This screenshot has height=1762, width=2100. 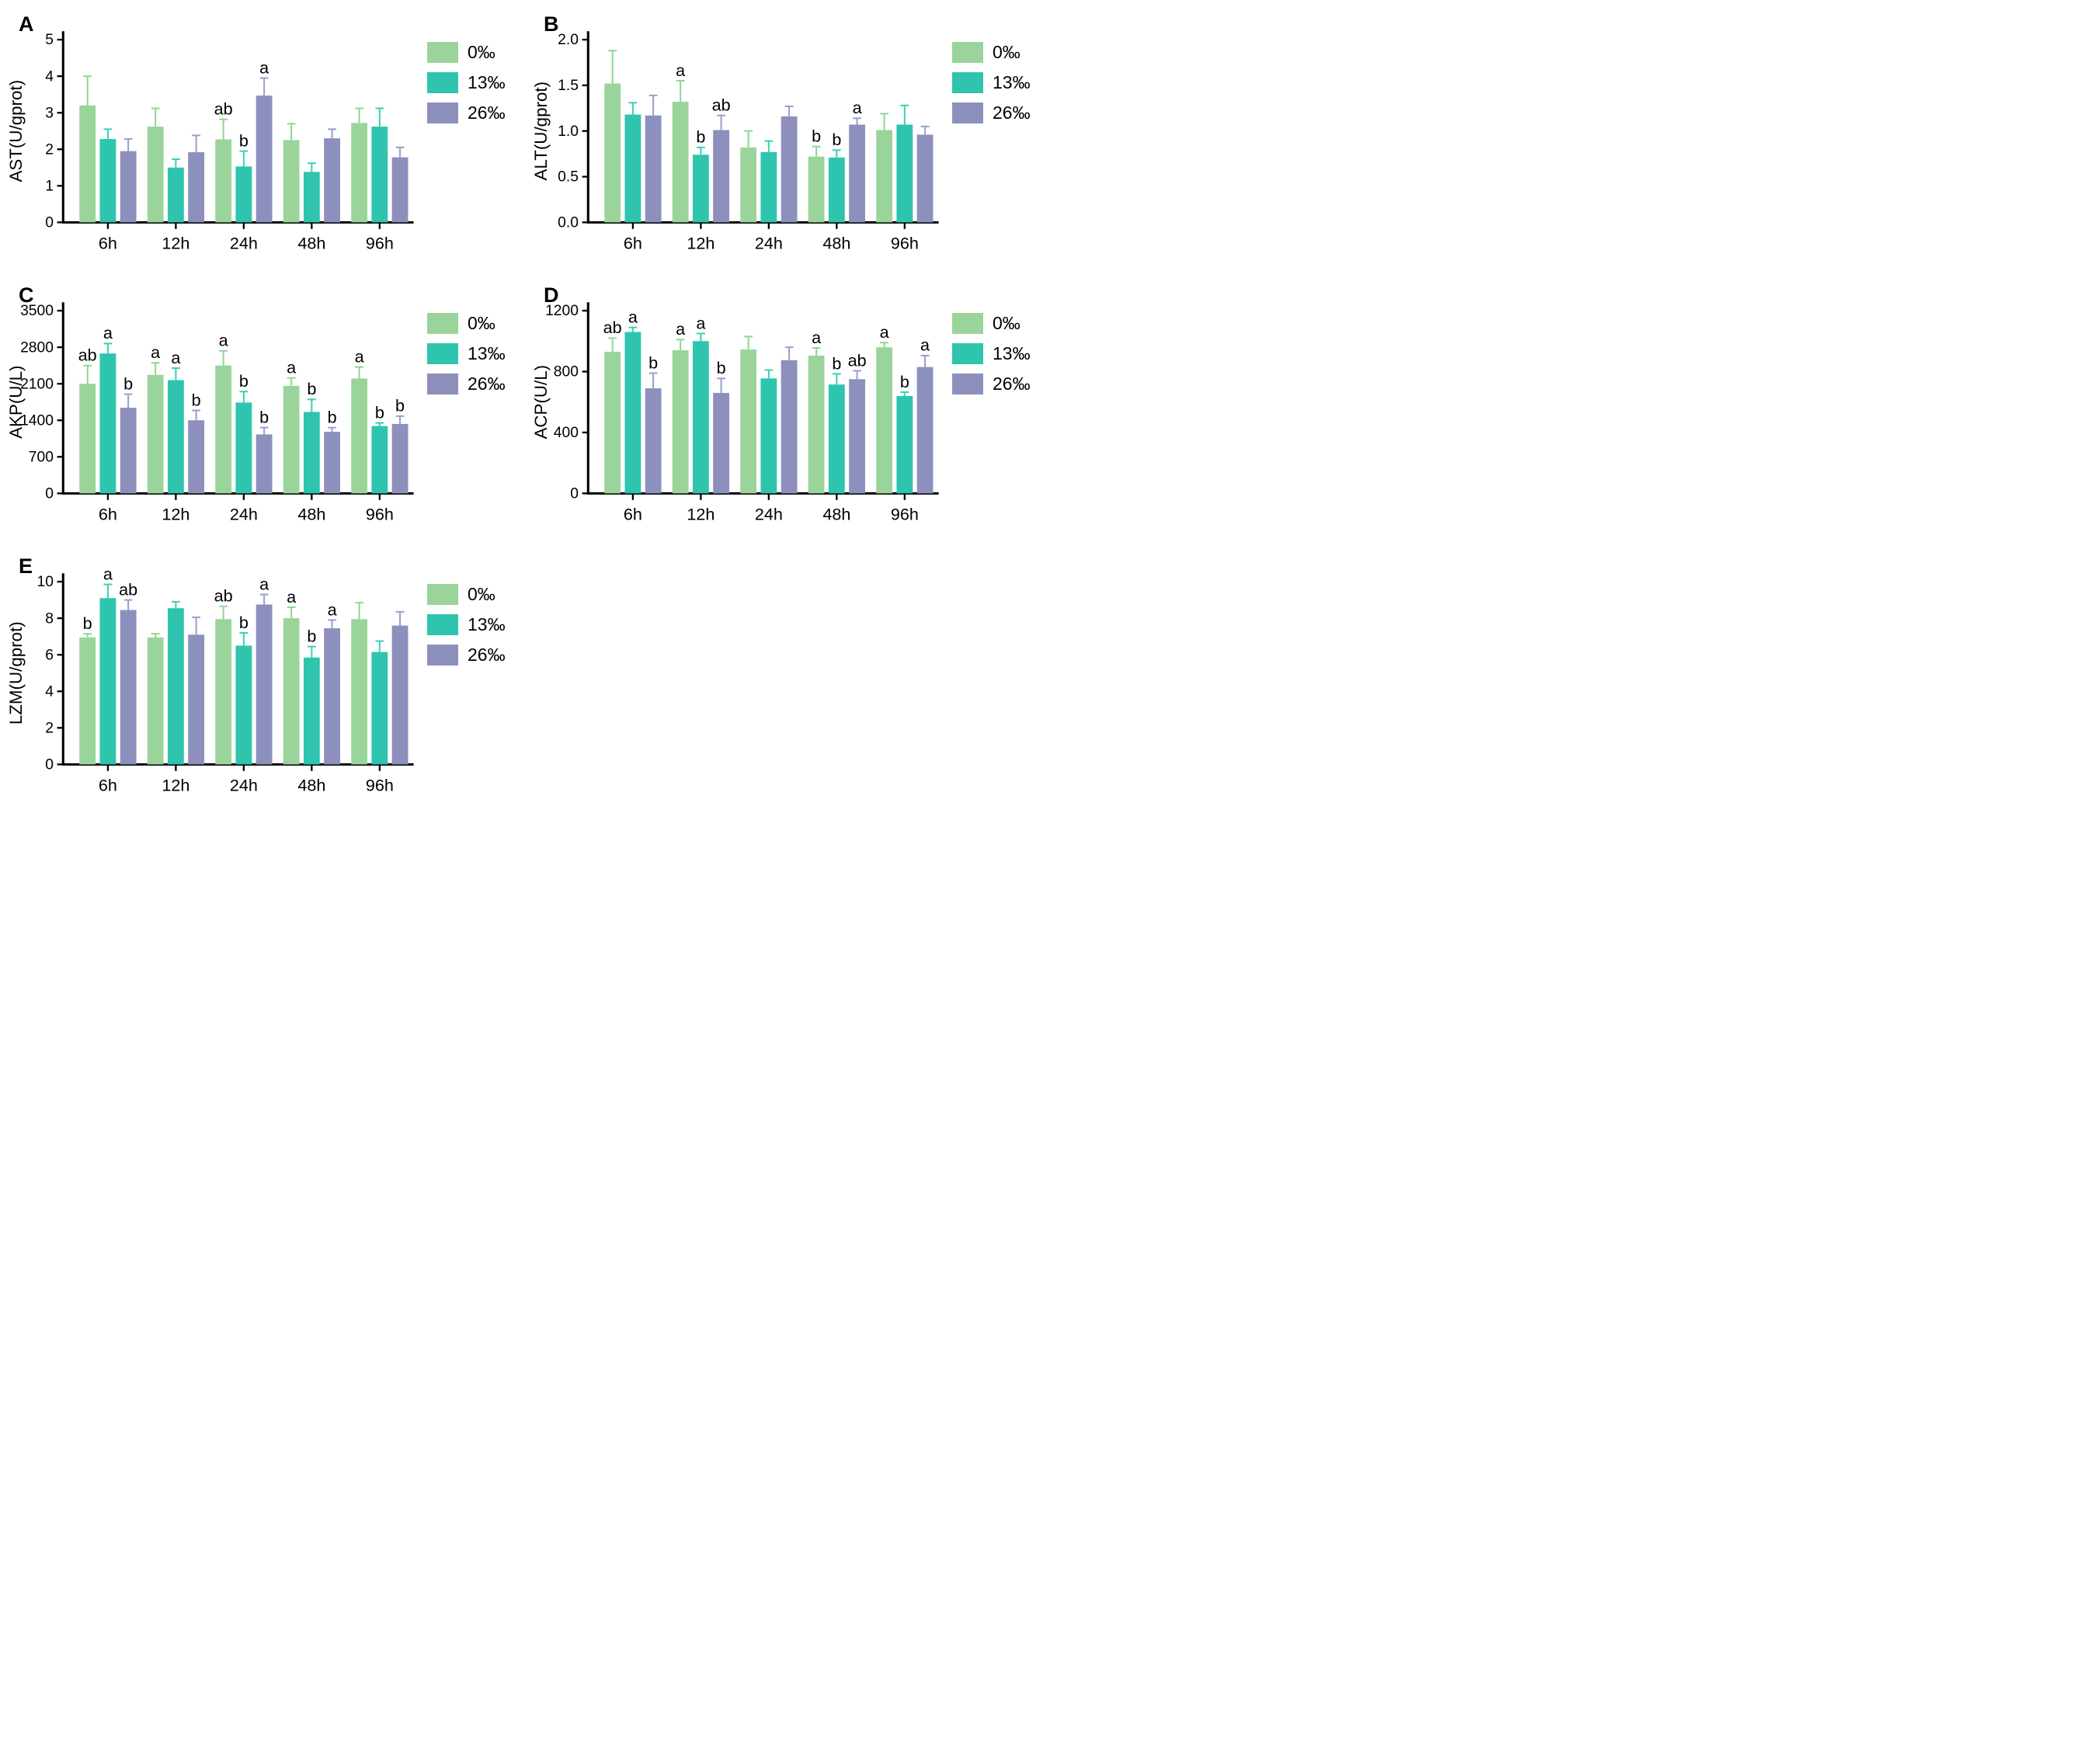 What do you see at coordinates (466, 52) in the screenshot?
I see `legend-item: 0‰` at bounding box center [466, 52].